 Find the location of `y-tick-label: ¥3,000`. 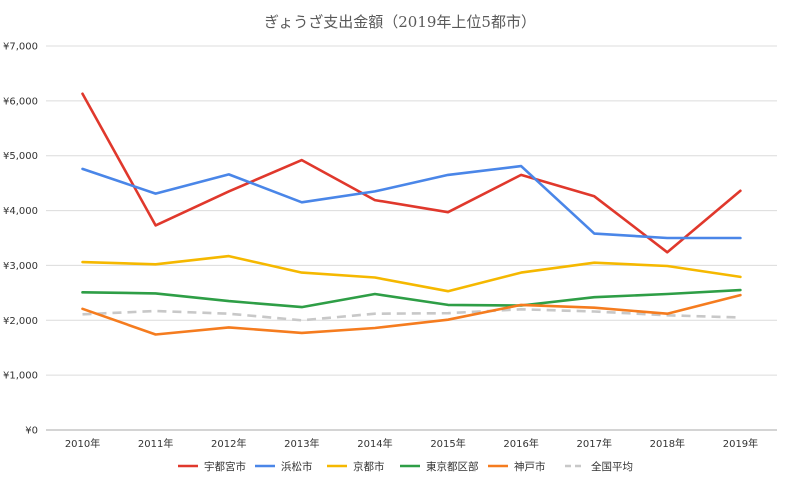

y-tick-label: ¥3,000 is located at coordinates (20, 266).